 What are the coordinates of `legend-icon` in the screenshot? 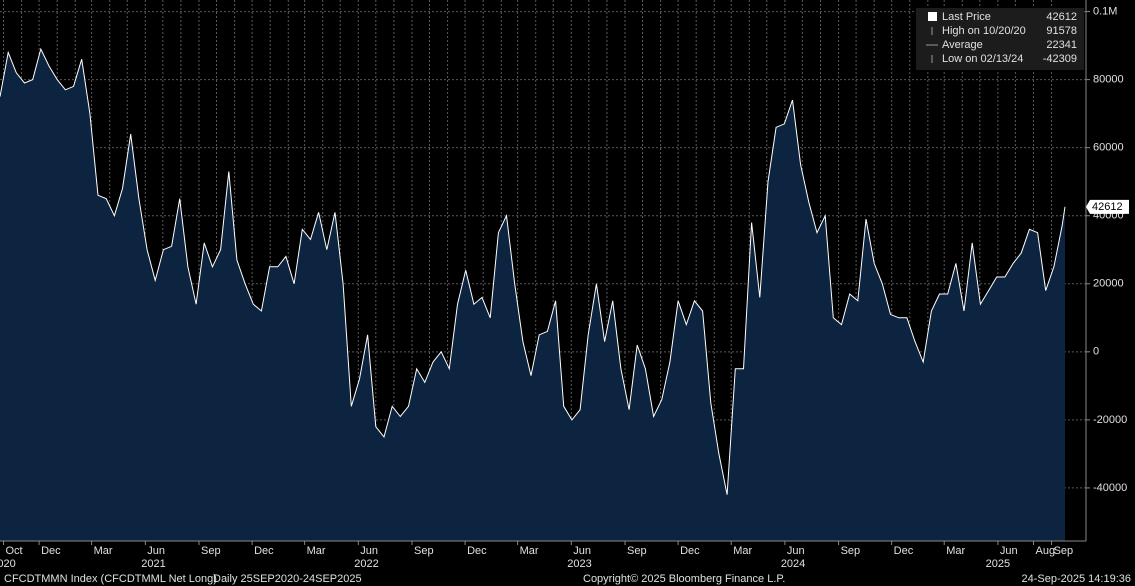 It's located at (932, 16).